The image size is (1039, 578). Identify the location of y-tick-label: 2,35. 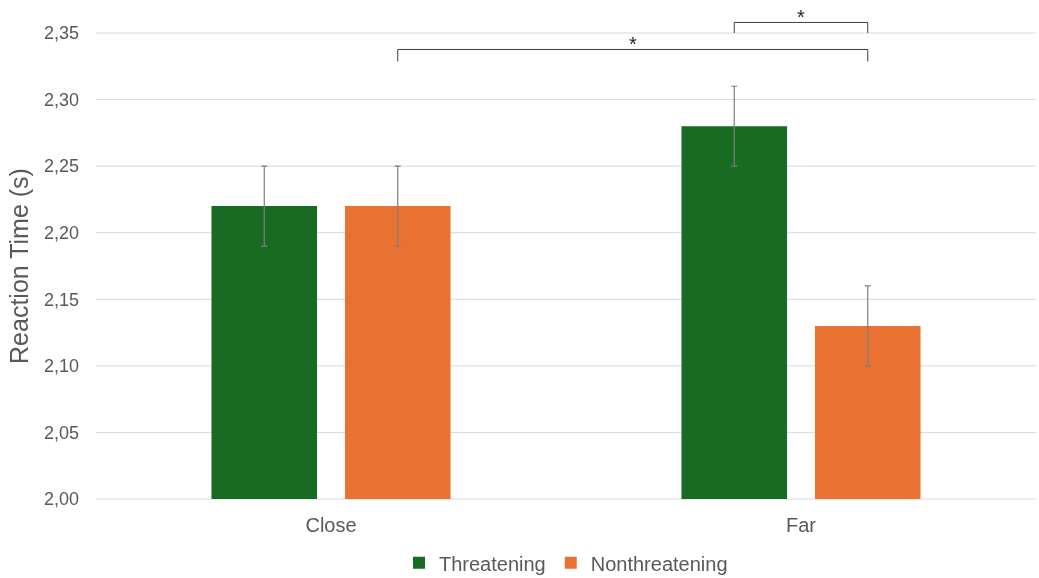
(61, 33).